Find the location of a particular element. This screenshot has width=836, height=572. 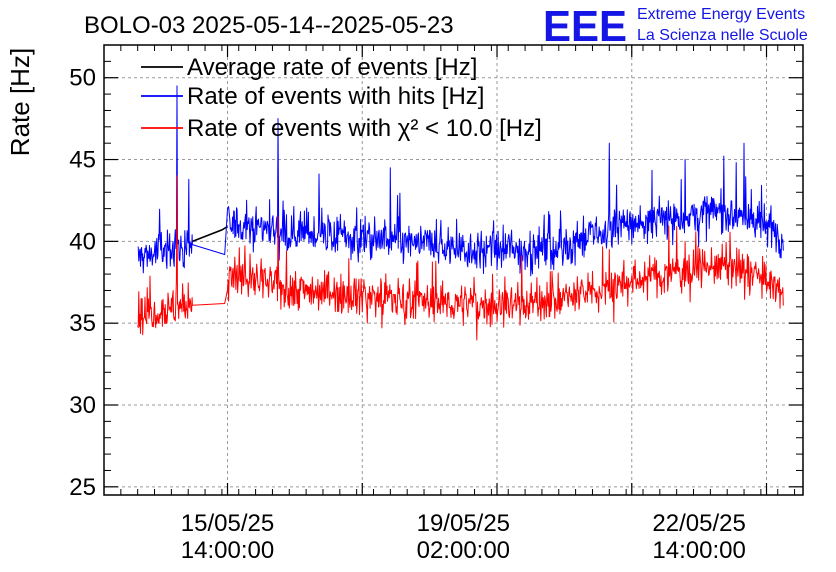

x-tick-label-time: 02:00:00 is located at coordinates (463, 550).